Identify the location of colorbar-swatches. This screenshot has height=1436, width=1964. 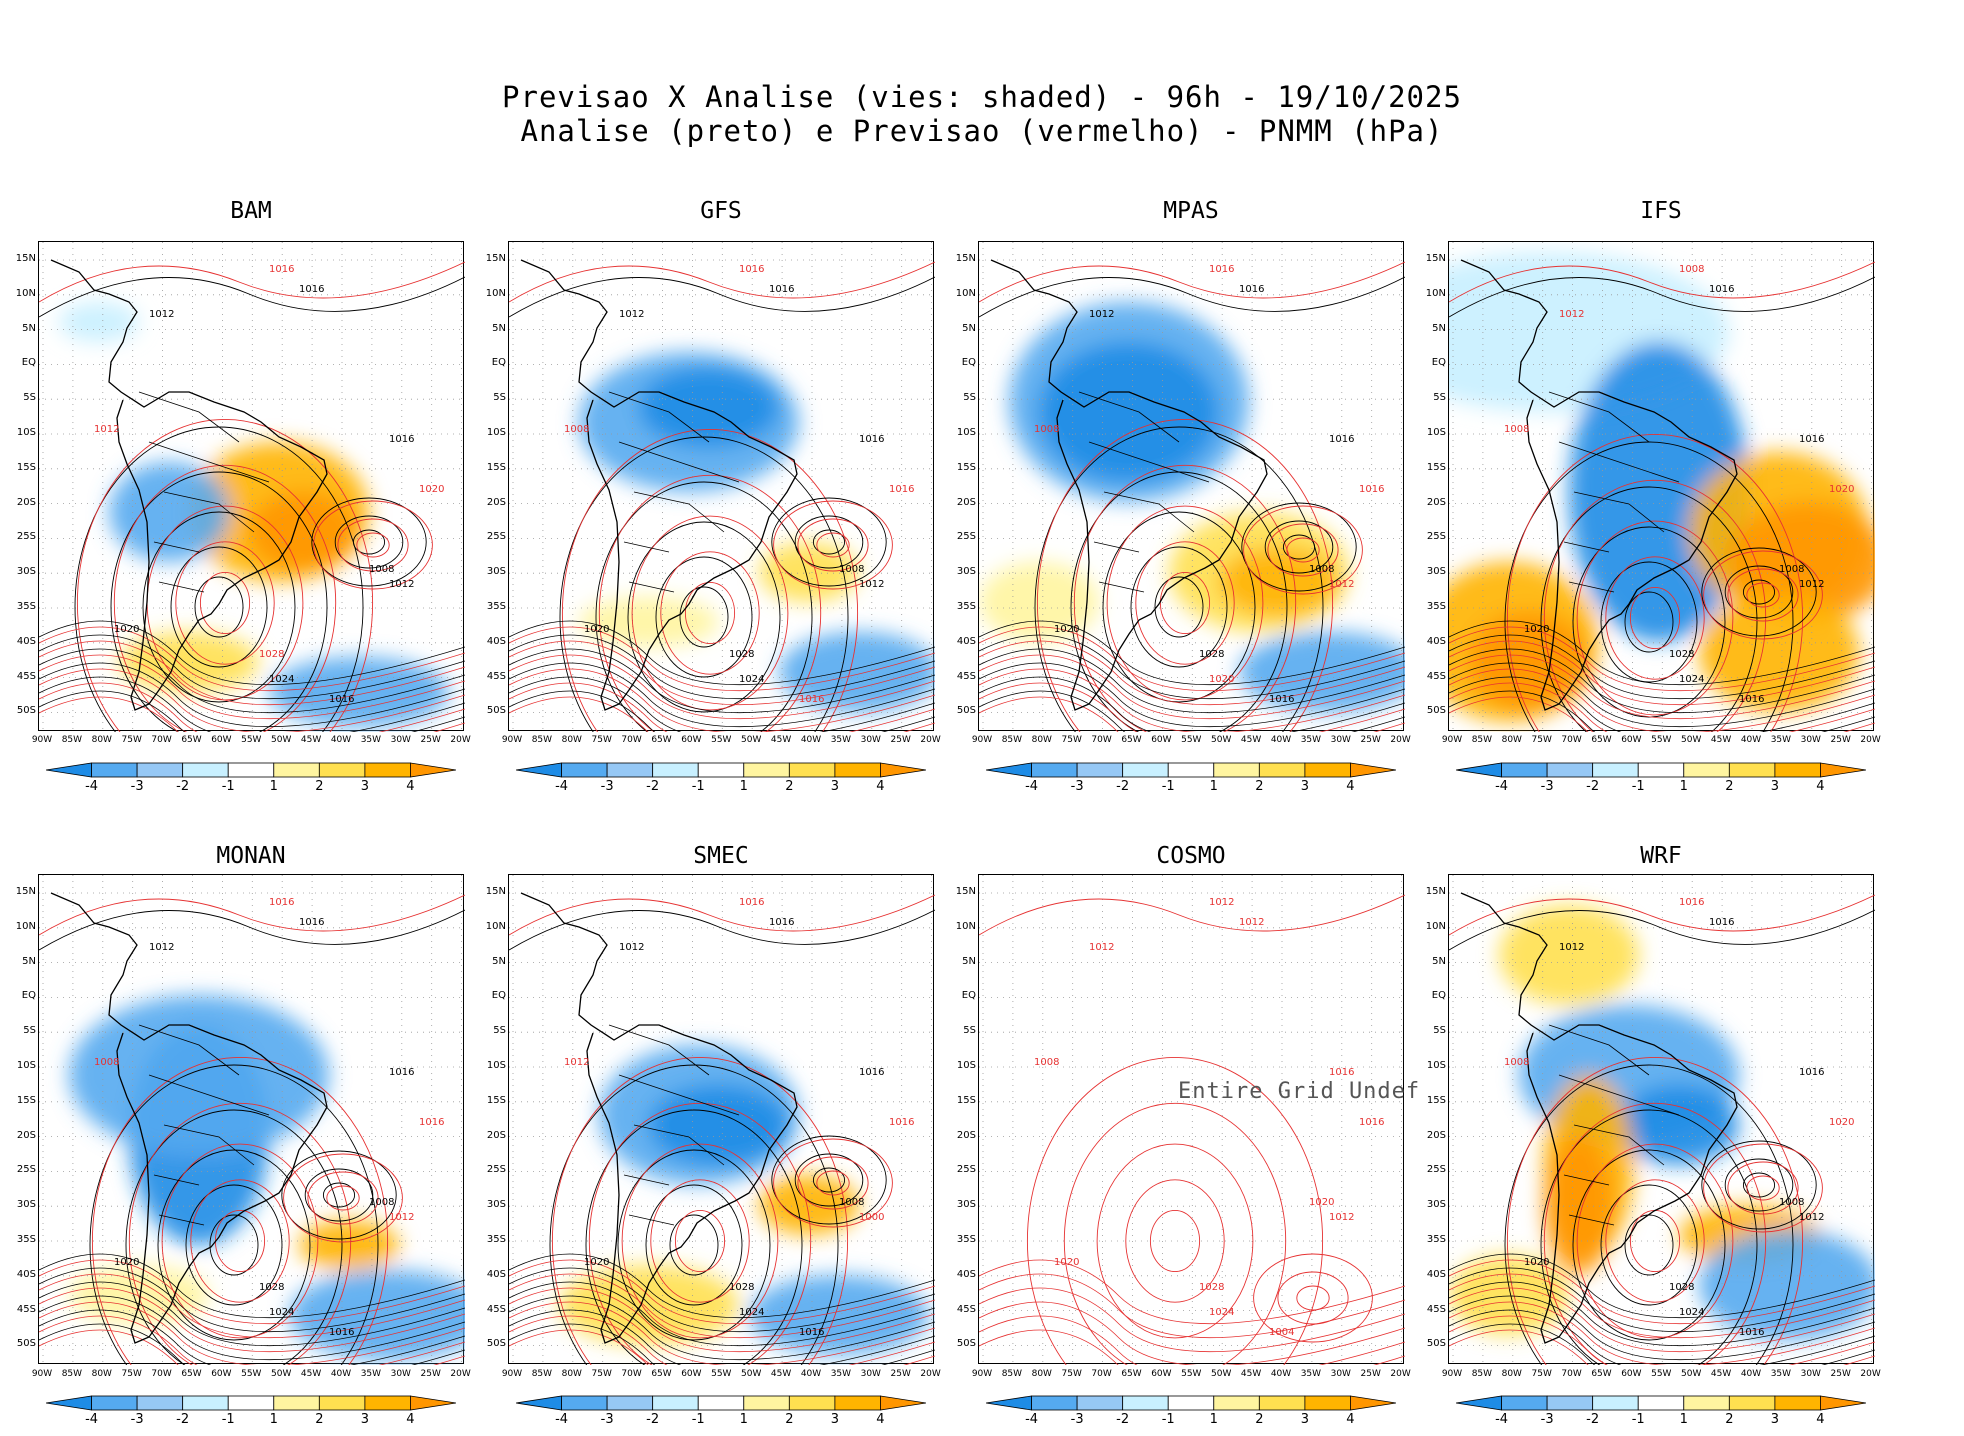
(1661, 1403).